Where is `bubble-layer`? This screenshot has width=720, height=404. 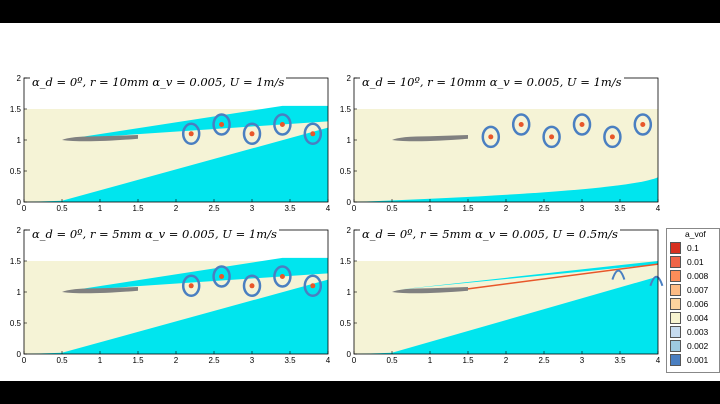 bubble-layer is located at coordinates (563, 276).